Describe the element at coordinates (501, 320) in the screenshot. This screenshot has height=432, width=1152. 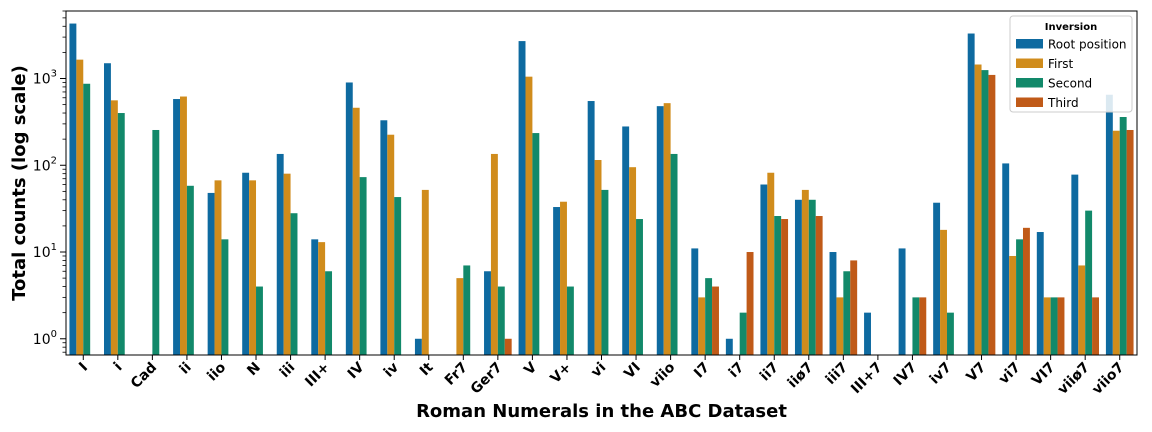
I see `bar-Ger7-second` at that location.